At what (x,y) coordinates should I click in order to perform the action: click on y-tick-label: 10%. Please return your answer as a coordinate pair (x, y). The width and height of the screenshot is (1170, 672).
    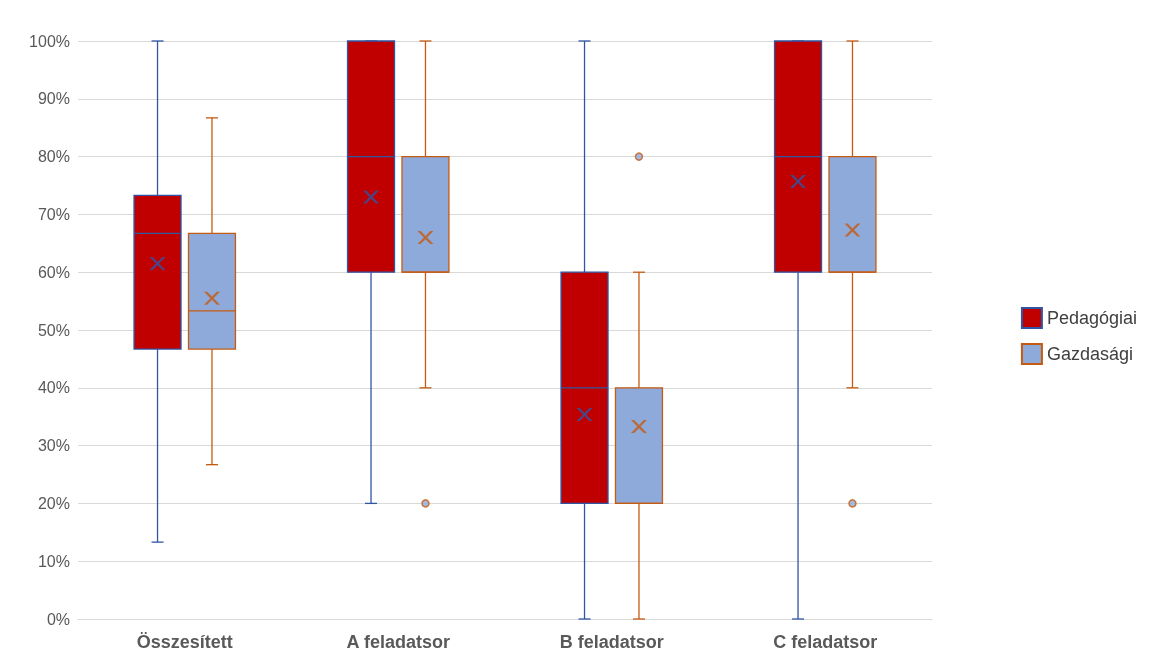
    Looking at the image, I should click on (53, 561).